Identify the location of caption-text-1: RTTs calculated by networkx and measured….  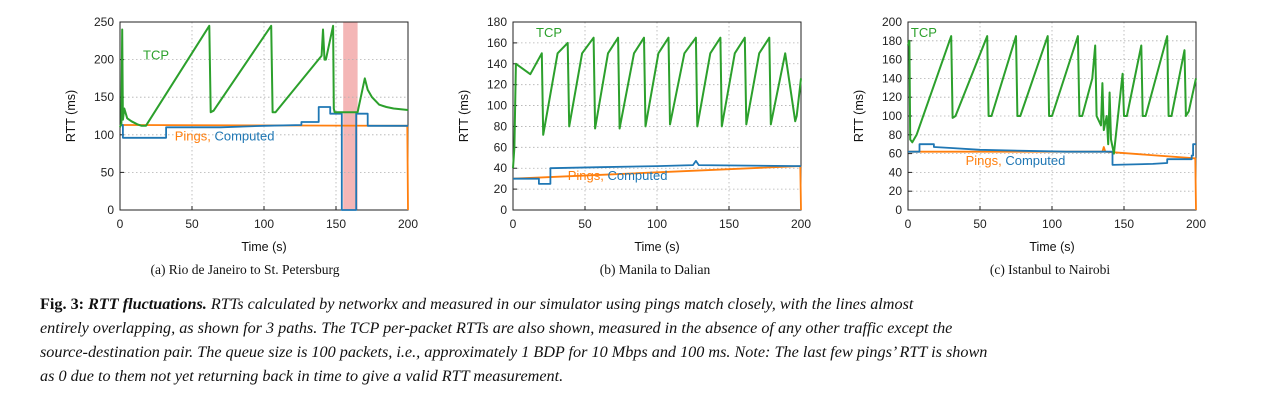
(562, 304).